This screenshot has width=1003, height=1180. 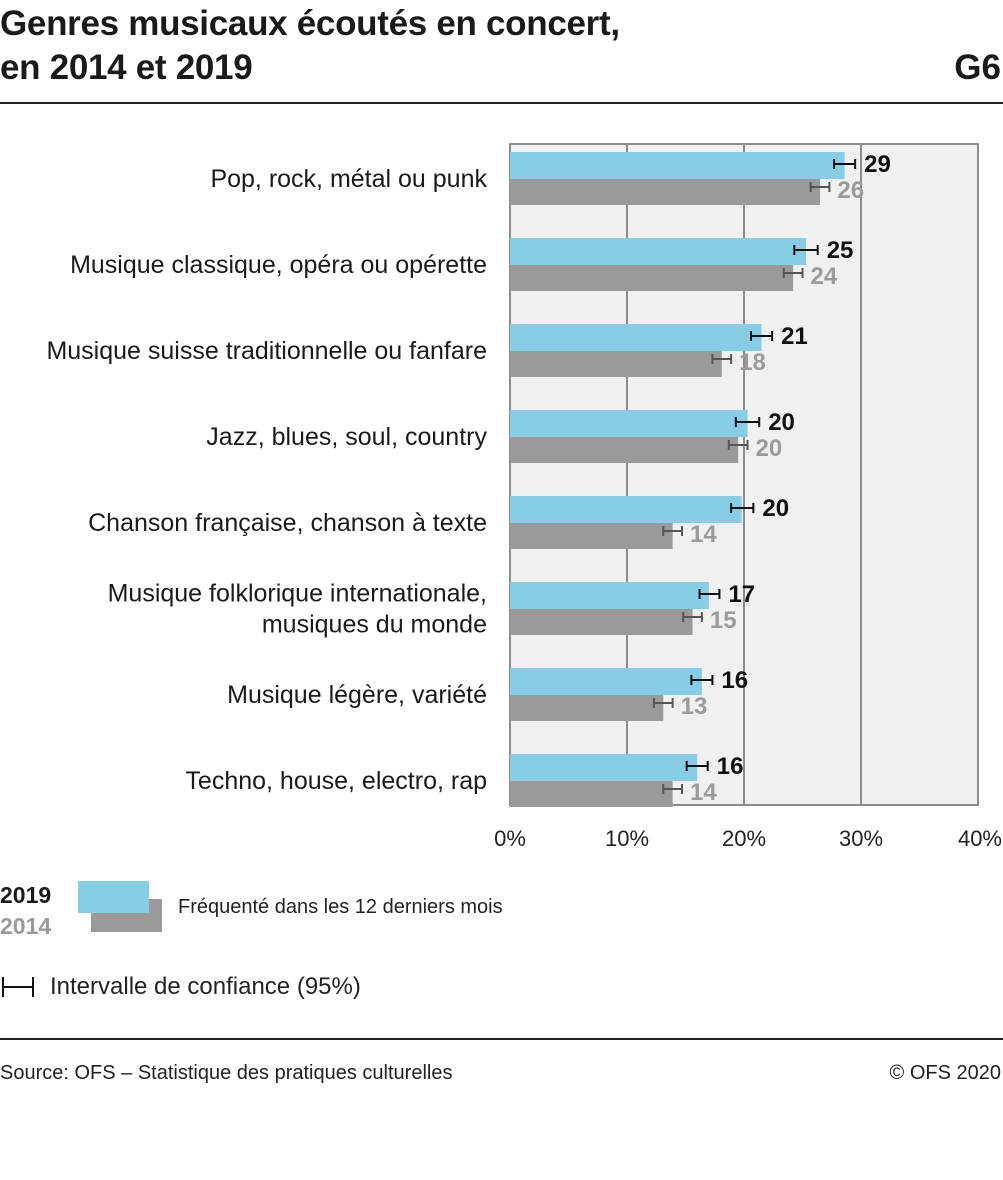 What do you see at coordinates (26, 926) in the screenshot?
I see `legend-year-2014: 2014` at bounding box center [26, 926].